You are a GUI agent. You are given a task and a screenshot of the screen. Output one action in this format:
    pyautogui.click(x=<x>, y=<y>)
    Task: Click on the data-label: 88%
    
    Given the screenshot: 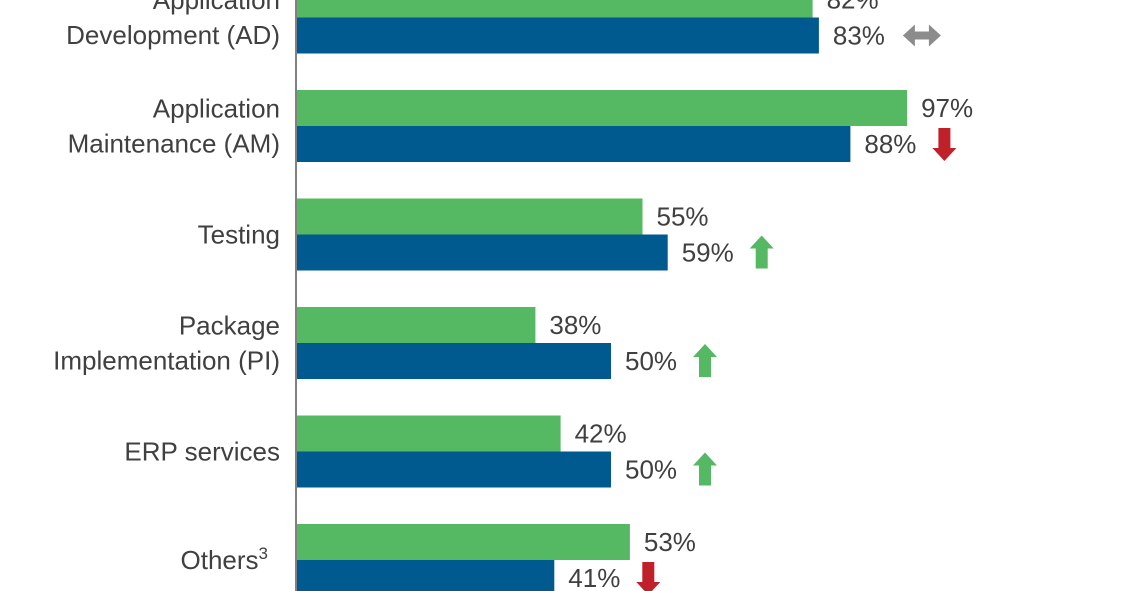 What is the action you would take?
    pyautogui.click(x=890, y=144)
    